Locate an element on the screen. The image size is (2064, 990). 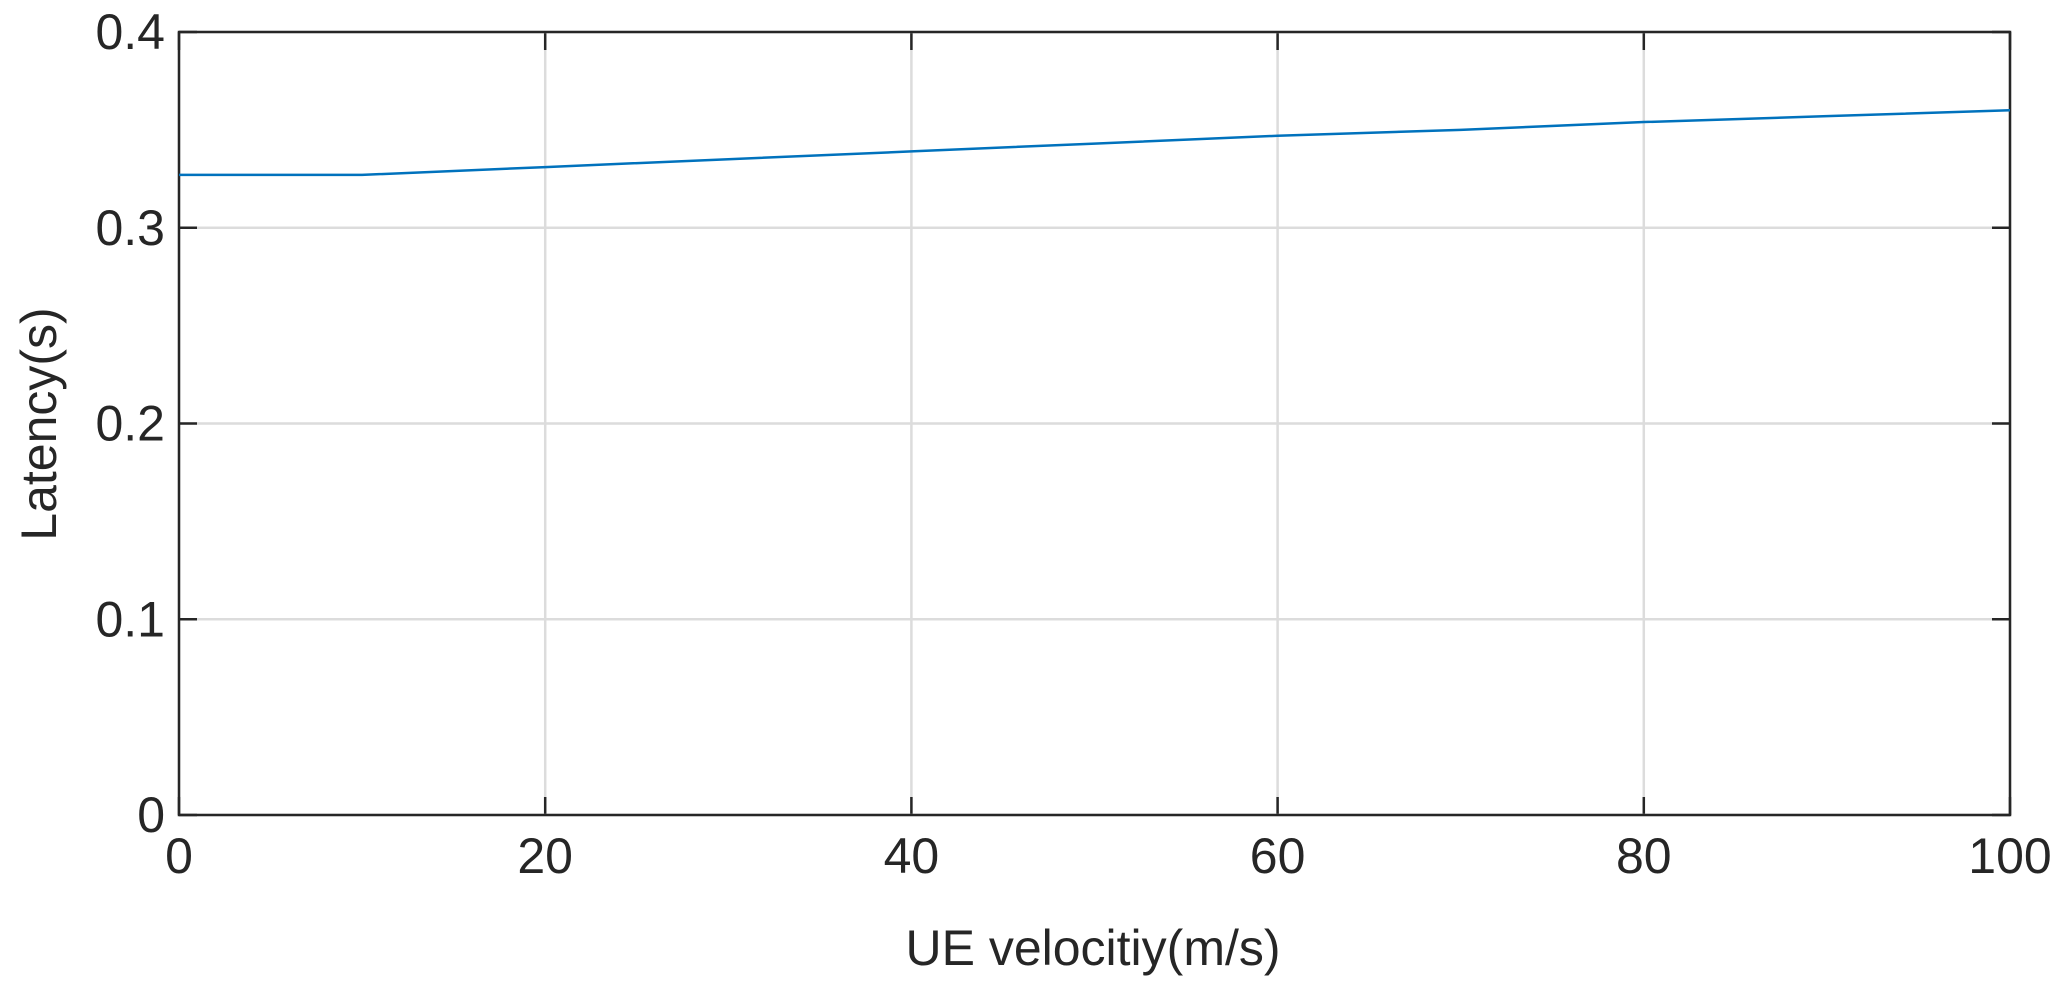
x-tick-label: 40 is located at coordinates (912, 856).